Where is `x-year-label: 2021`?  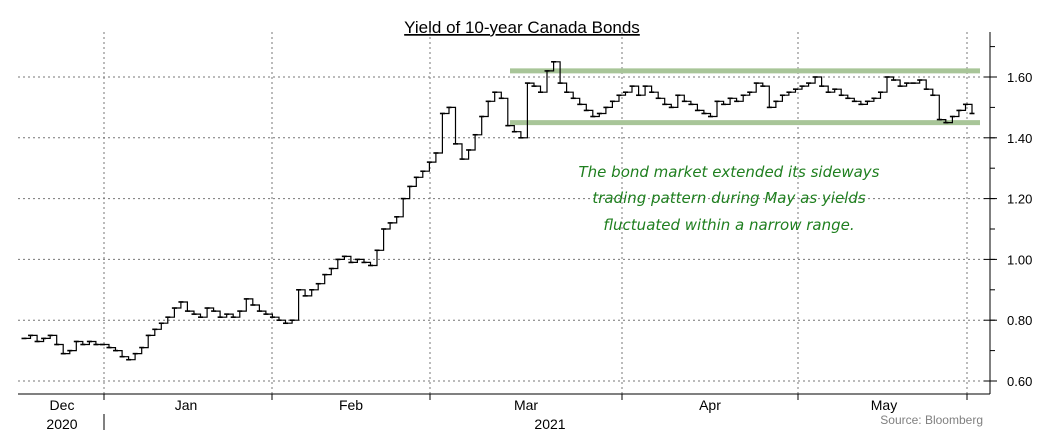
x-year-label: 2021 is located at coordinates (549, 424).